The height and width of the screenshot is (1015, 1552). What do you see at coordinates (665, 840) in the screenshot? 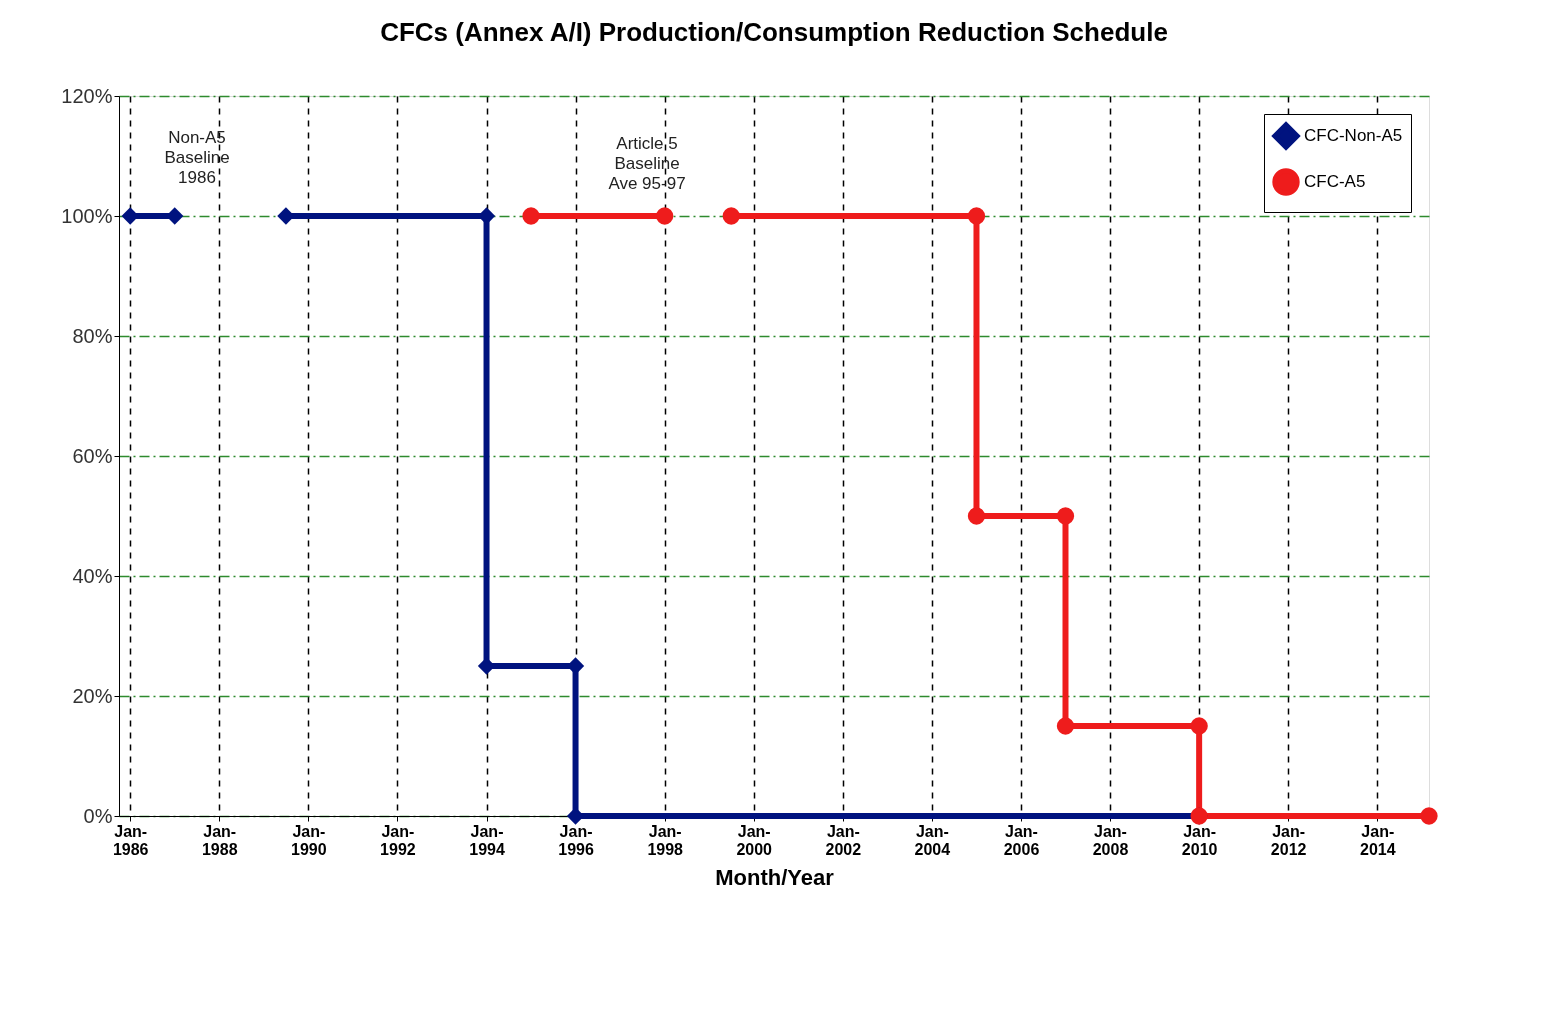
I see `x-tick-label: Jan-1998` at bounding box center [665, 840].